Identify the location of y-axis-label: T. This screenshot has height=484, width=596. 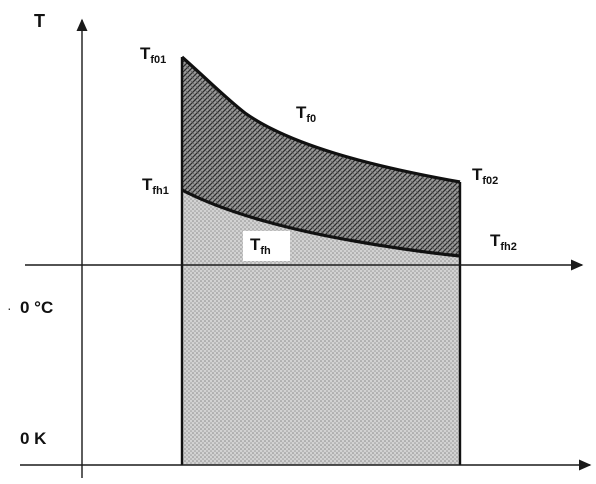
(39, 21).